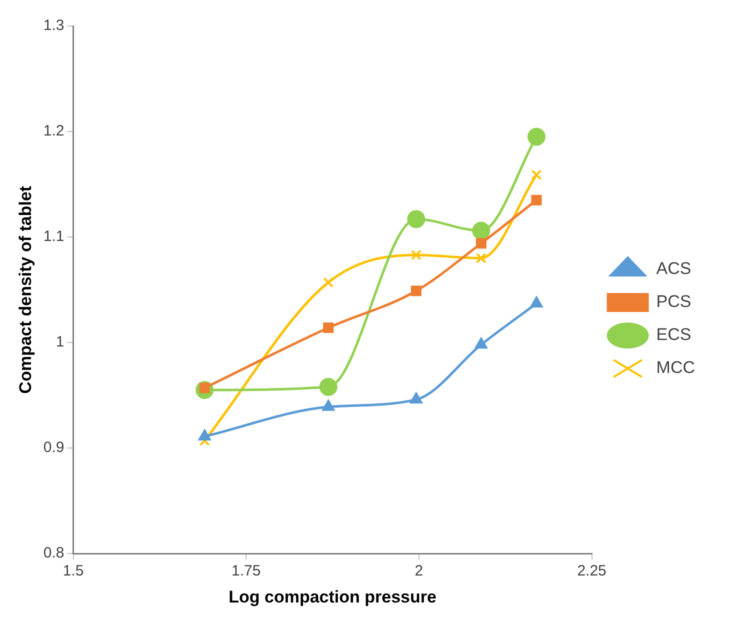 The height and width of the screenshot is (624, 733). I want to click on legend-label: MCC, so click(676, 368).